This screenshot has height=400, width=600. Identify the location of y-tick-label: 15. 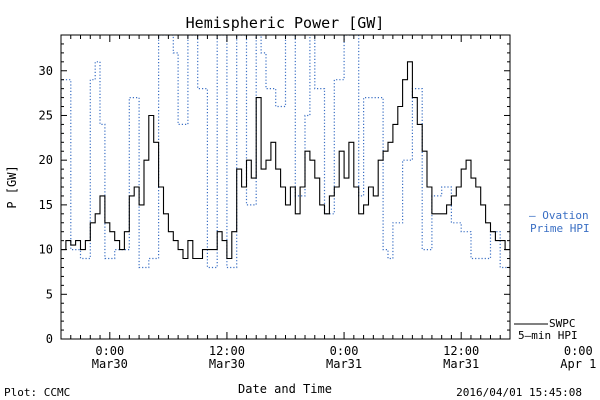
(46, 205).